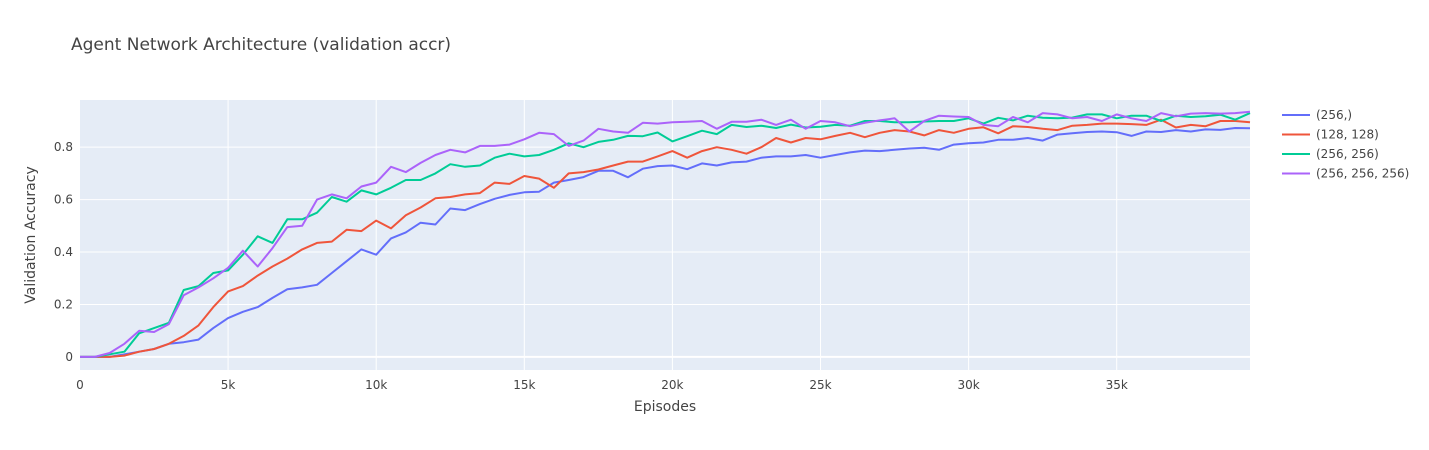 Image resolution: width=1429 pixels, height=450 pixels. What do you see at coordinates (31, 235) in the screenshot?
I see `y-axis-title: Validation Accuracy` at bounding box center [31, 235].